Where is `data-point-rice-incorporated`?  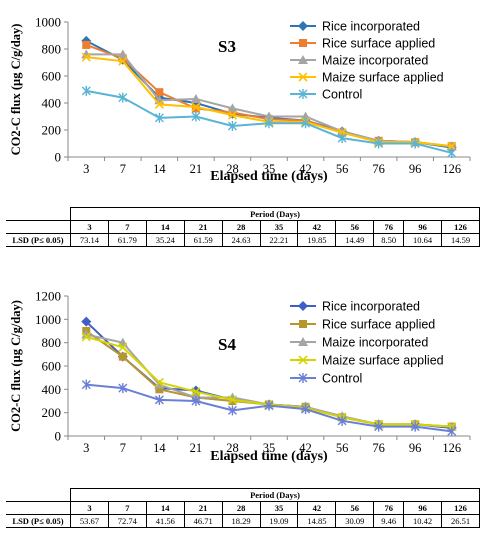
data-point-rice-incorporated is located at coordinates (86, 321).